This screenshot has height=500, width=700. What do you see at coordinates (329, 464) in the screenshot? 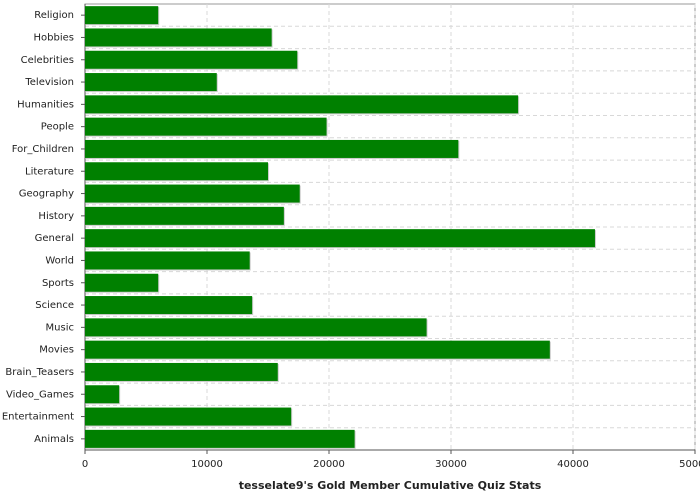
I see `x-tick-label: 20000` at bounding box center [329, 464].